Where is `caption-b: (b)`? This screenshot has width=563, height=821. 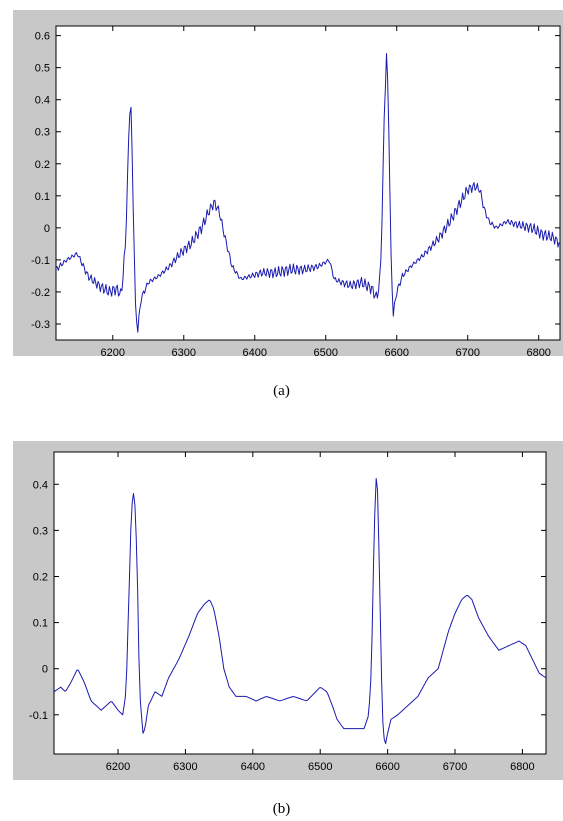 caption-b: (b) is located at coordinates (281, 809).